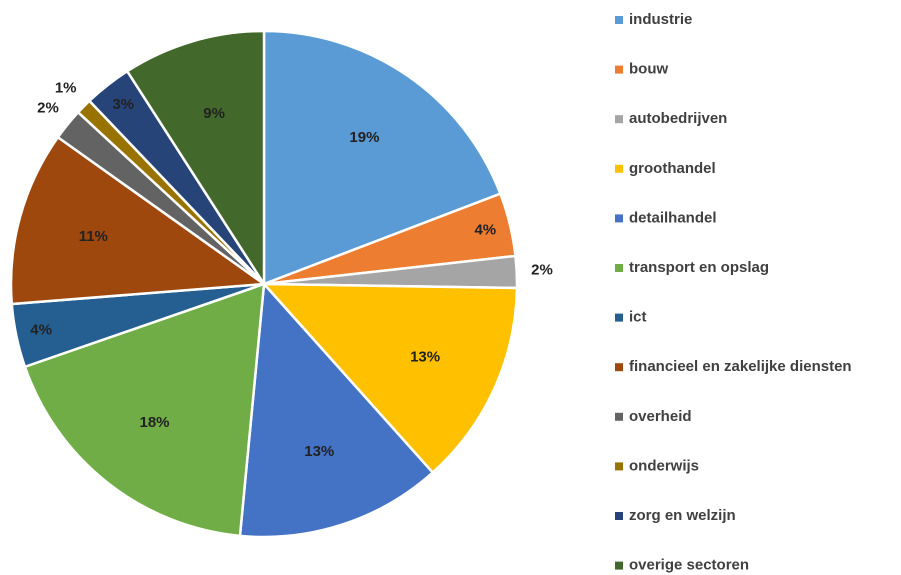 This screenshot has height=575, width=901. What do you see at coordinates (699, 267) in the screenshot?
I see `legend-label: transport en opslag` at bounding box center [699, 267].